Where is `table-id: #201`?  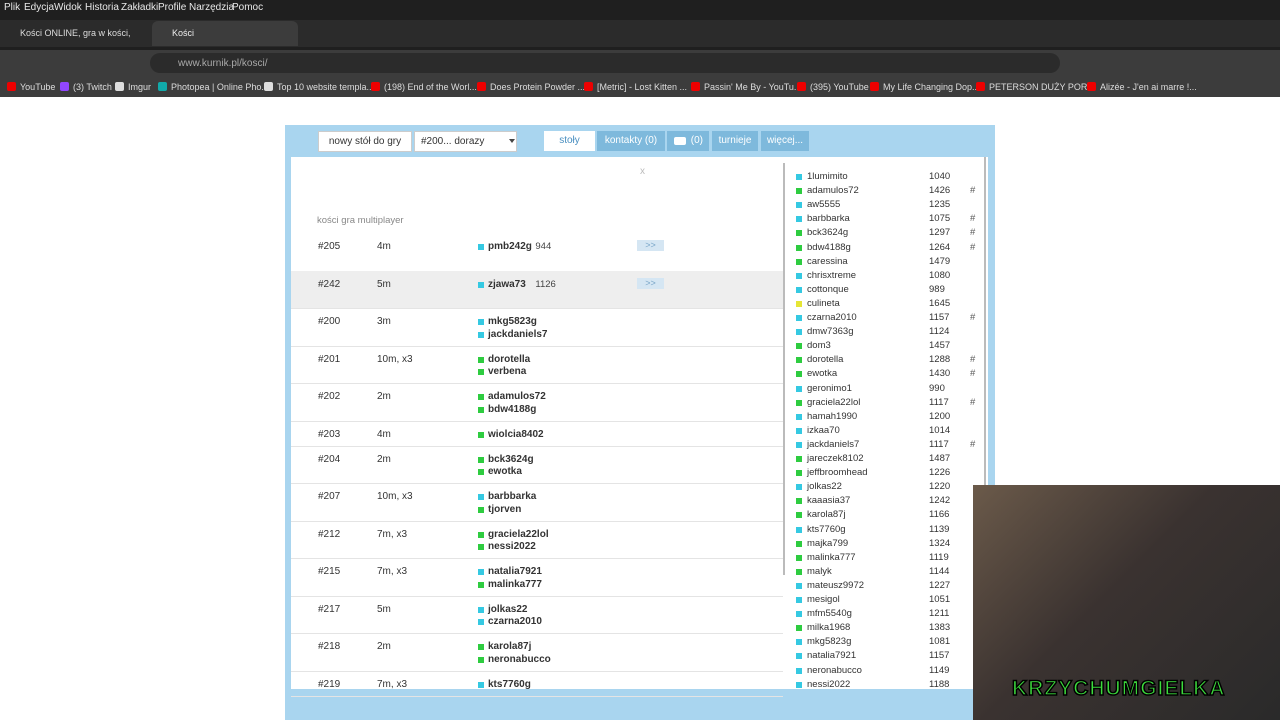 table-id: #201 is located at coordinates (329, 359).